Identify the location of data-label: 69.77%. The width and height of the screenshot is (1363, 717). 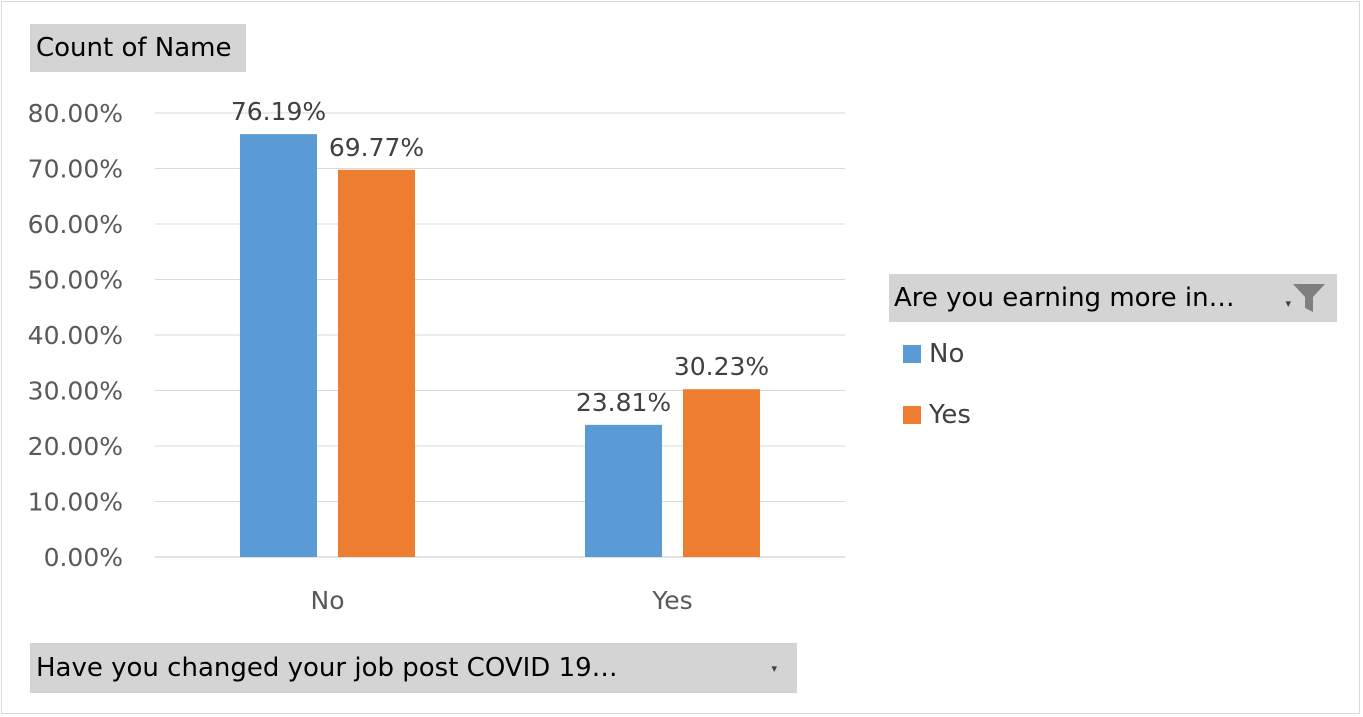
(376, 147).